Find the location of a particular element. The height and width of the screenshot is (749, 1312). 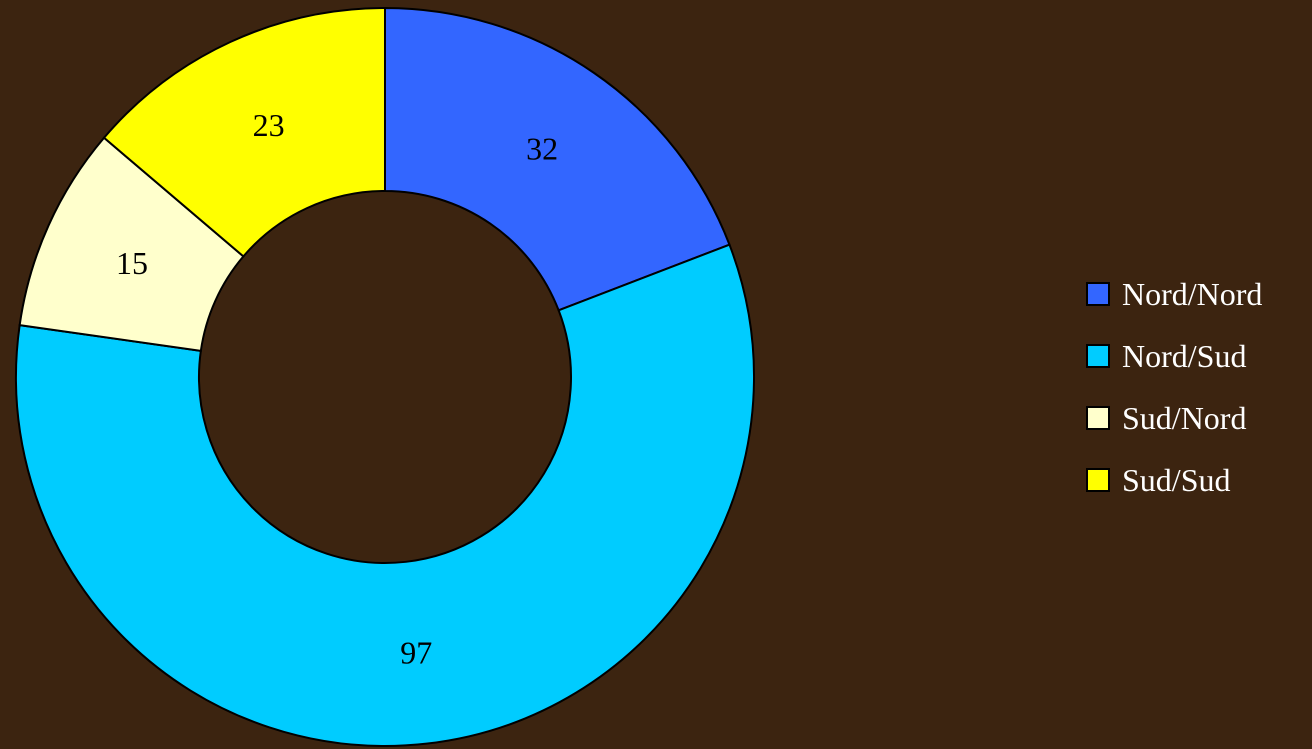

legend-item-nord-nord: Nord/Nord is located at coordinates (1174, 294).